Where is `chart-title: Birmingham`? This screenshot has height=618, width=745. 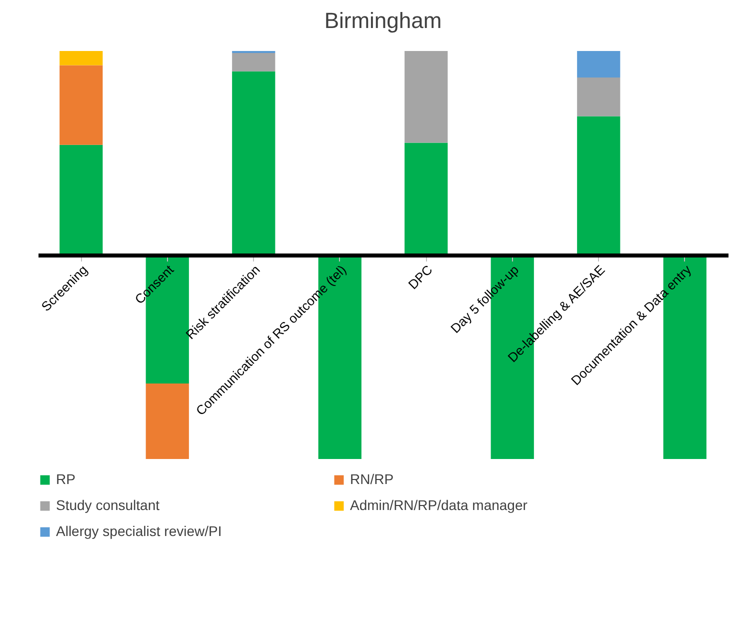
chart-title: Birmingham is located at coordinates (383, 20).